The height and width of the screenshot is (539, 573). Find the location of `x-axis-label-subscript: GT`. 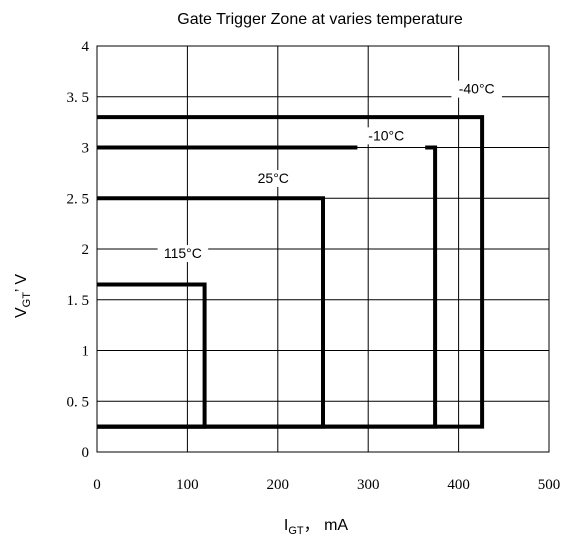

x-axis-label-subscript: GT is located at coordinates (296, 531).